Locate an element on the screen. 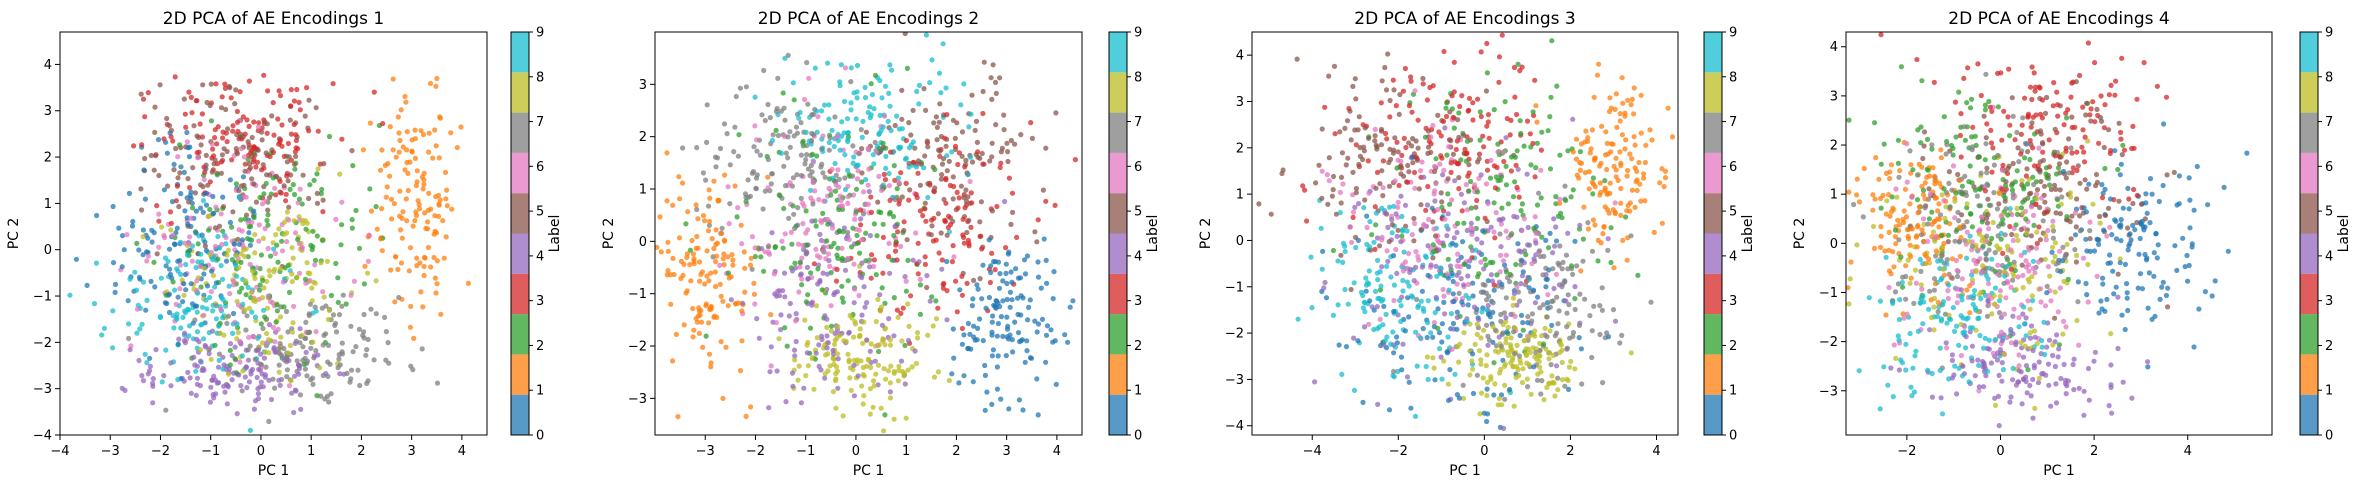  y-tick-label: −1 is located at coordinates (637, 294).